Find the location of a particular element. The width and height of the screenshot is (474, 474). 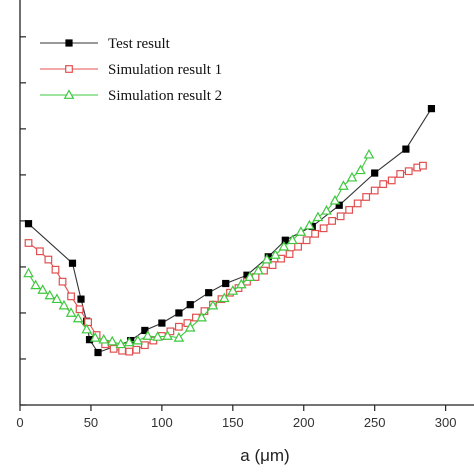

legend-item-simulation-result-1: Simulation result 1 is located at coordinates (131, 70).